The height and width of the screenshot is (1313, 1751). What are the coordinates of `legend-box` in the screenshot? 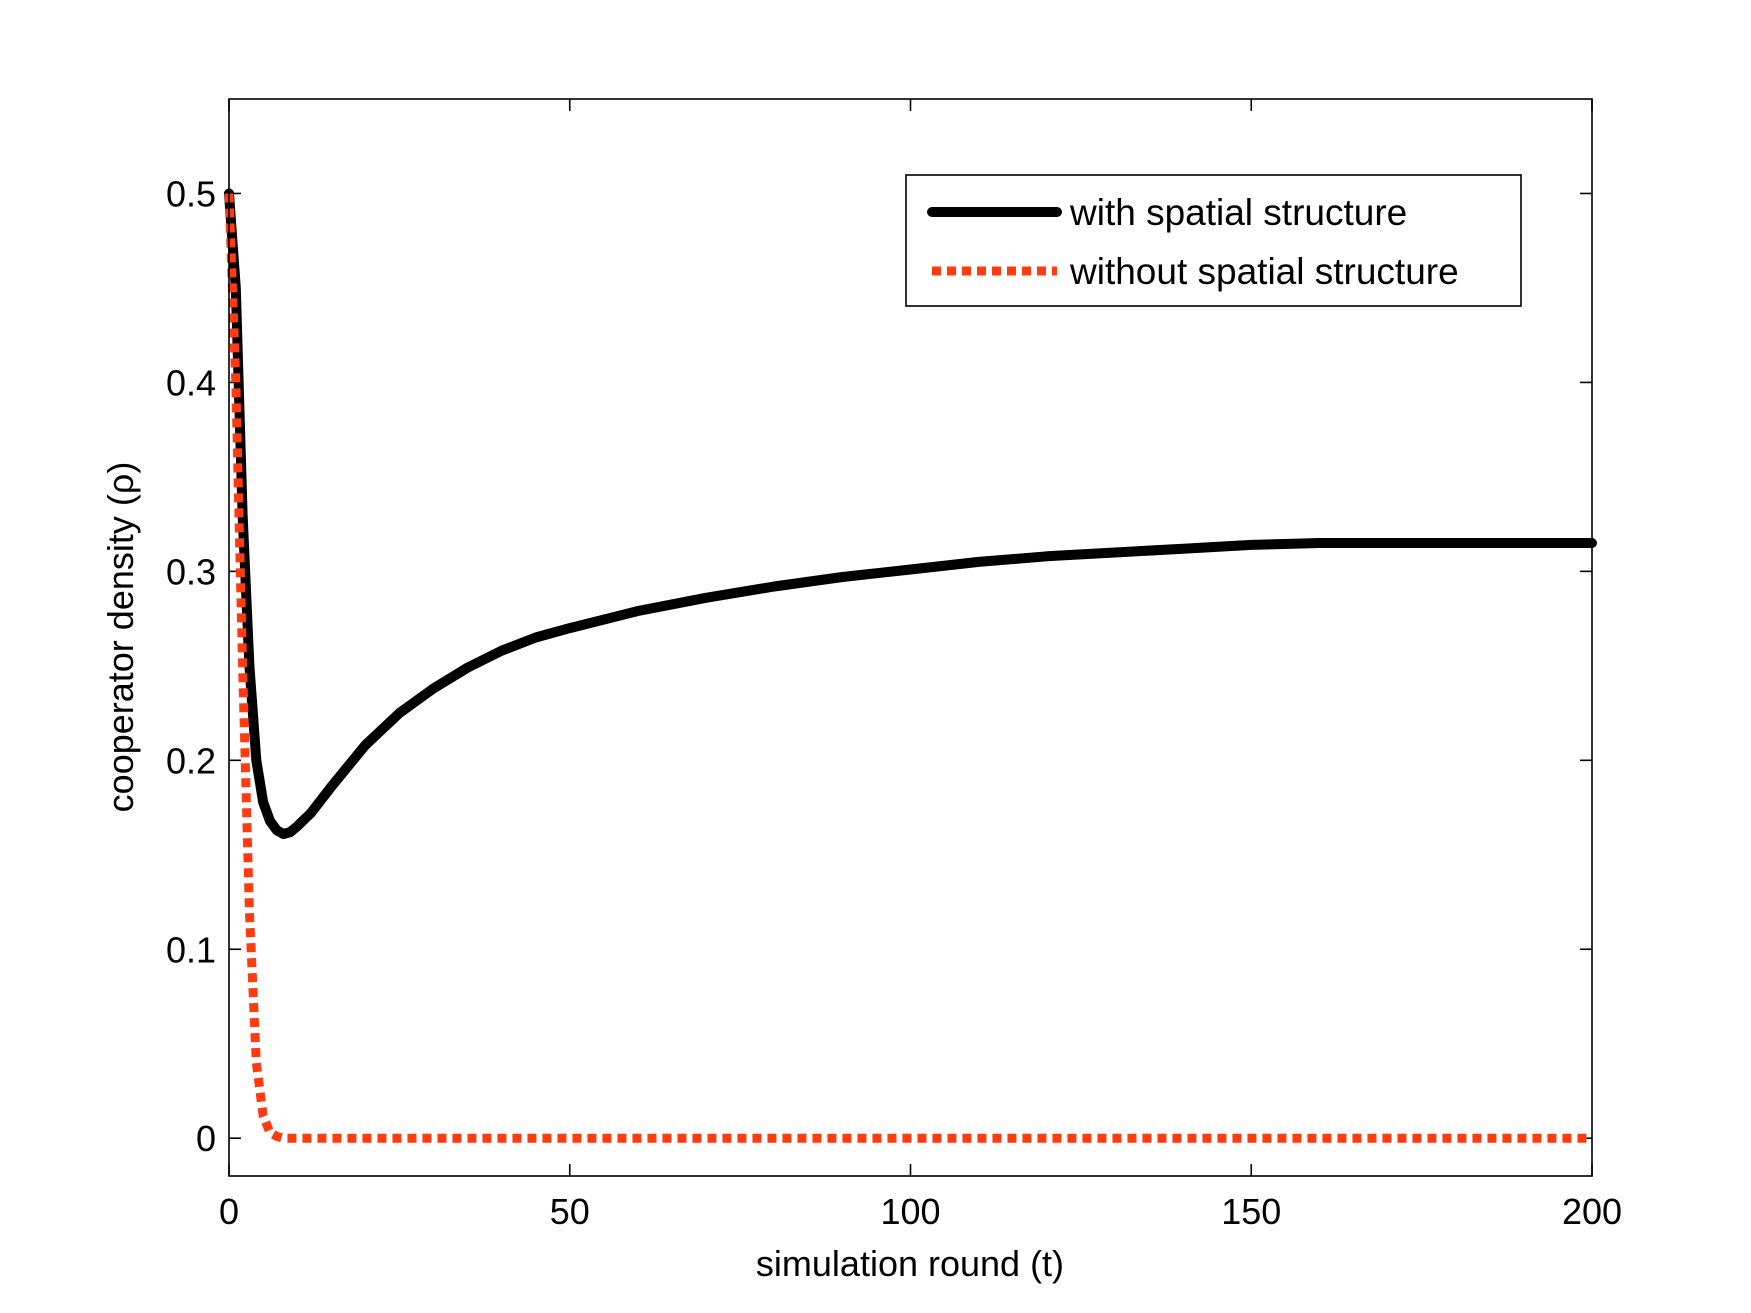 It's located at (1213, 240).